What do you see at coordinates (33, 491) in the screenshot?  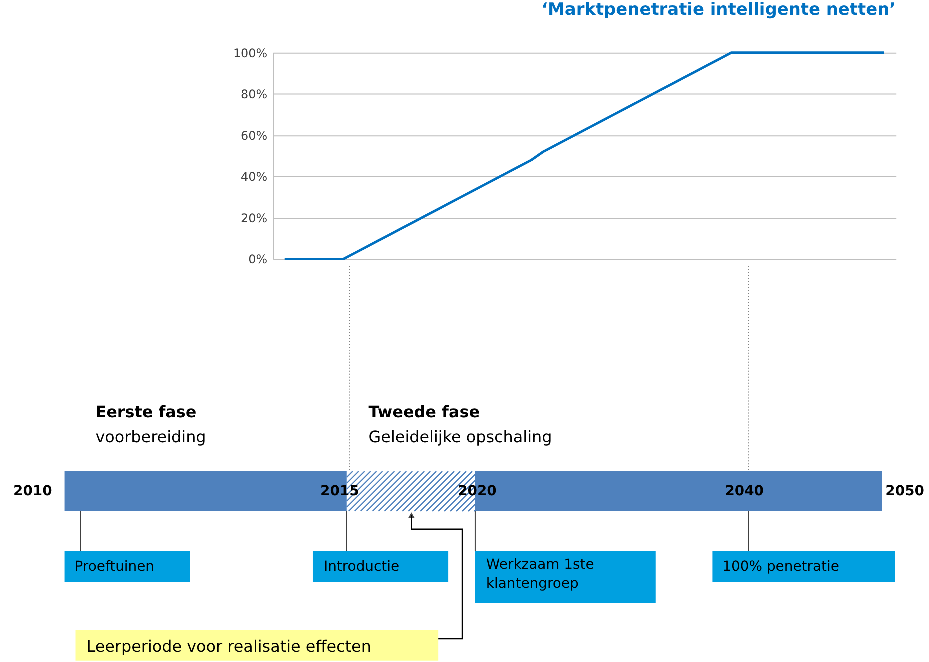 I see `text: 2010` at bounding box center [33, 491].